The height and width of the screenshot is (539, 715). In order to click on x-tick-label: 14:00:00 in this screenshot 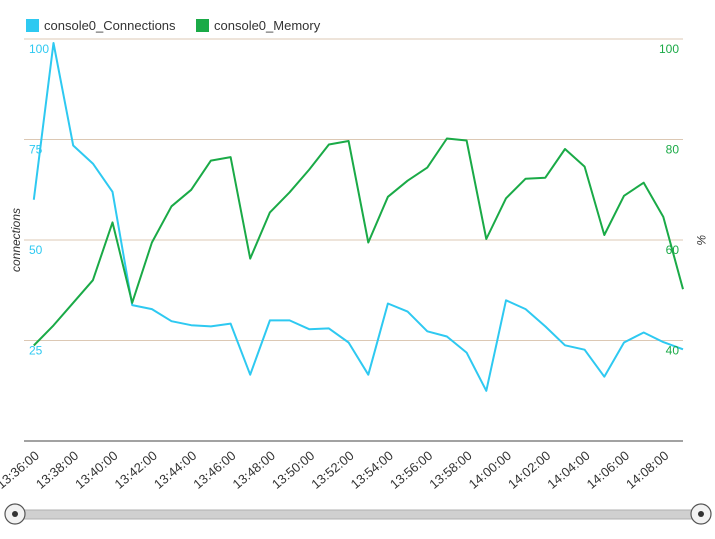, I will do `click(490, 470)`.